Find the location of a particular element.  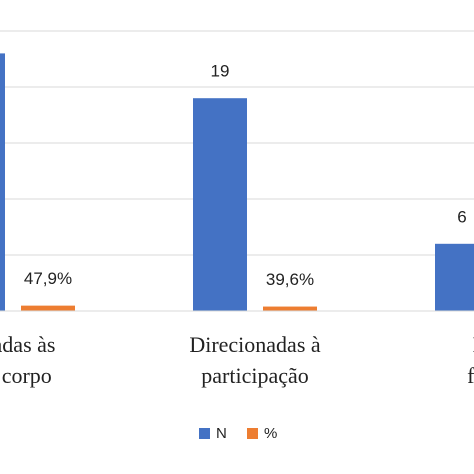

x-tick-label: fatores is located at coordinates (470, 375).